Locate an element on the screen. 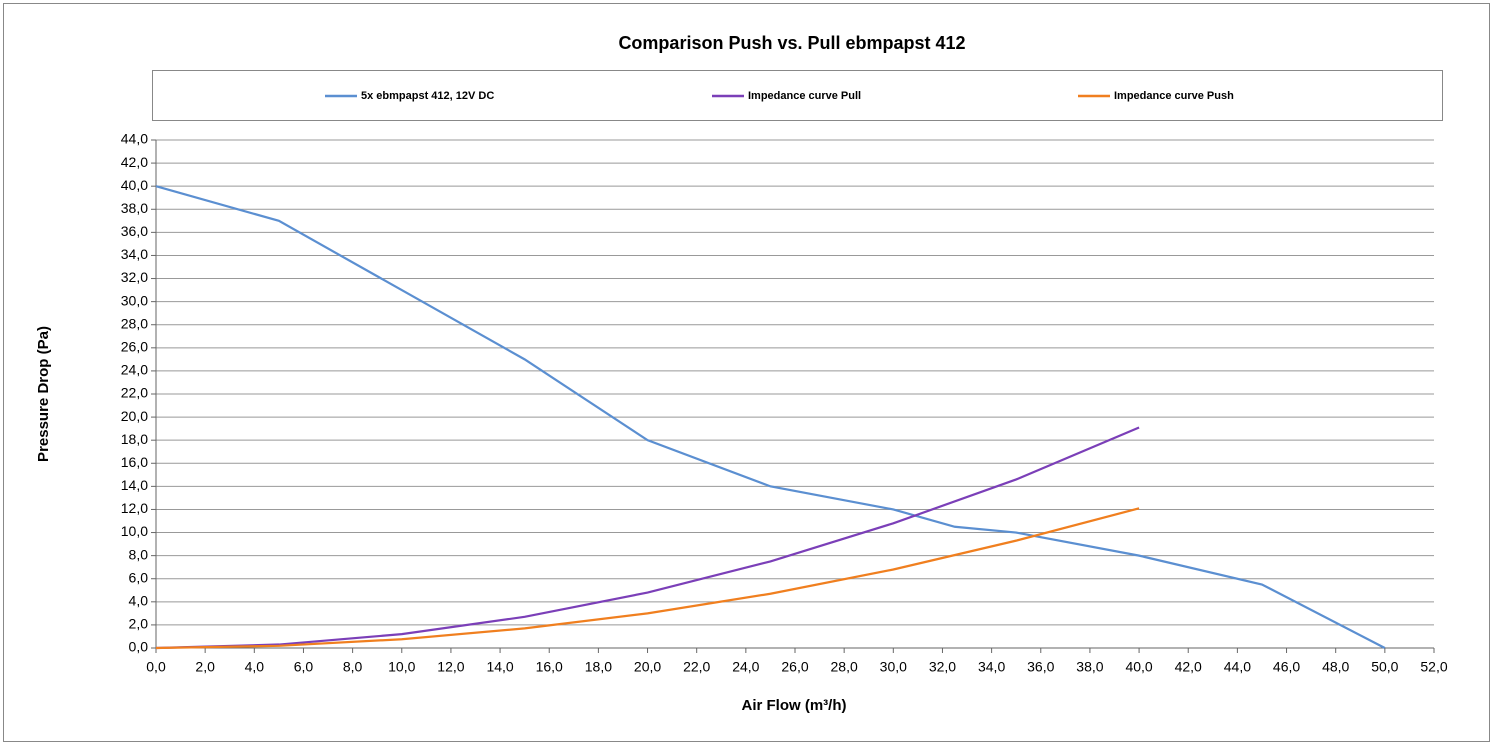 Image resolution: width=1494 pixels, height=745 pixels. y-tick-label: 0,0 is located at coordinates (139, 647).